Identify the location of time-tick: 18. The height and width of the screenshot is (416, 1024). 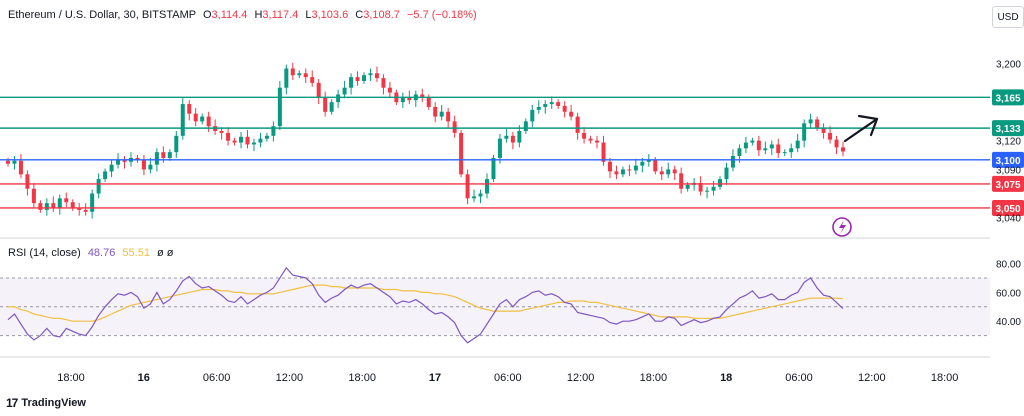
(726, 378).